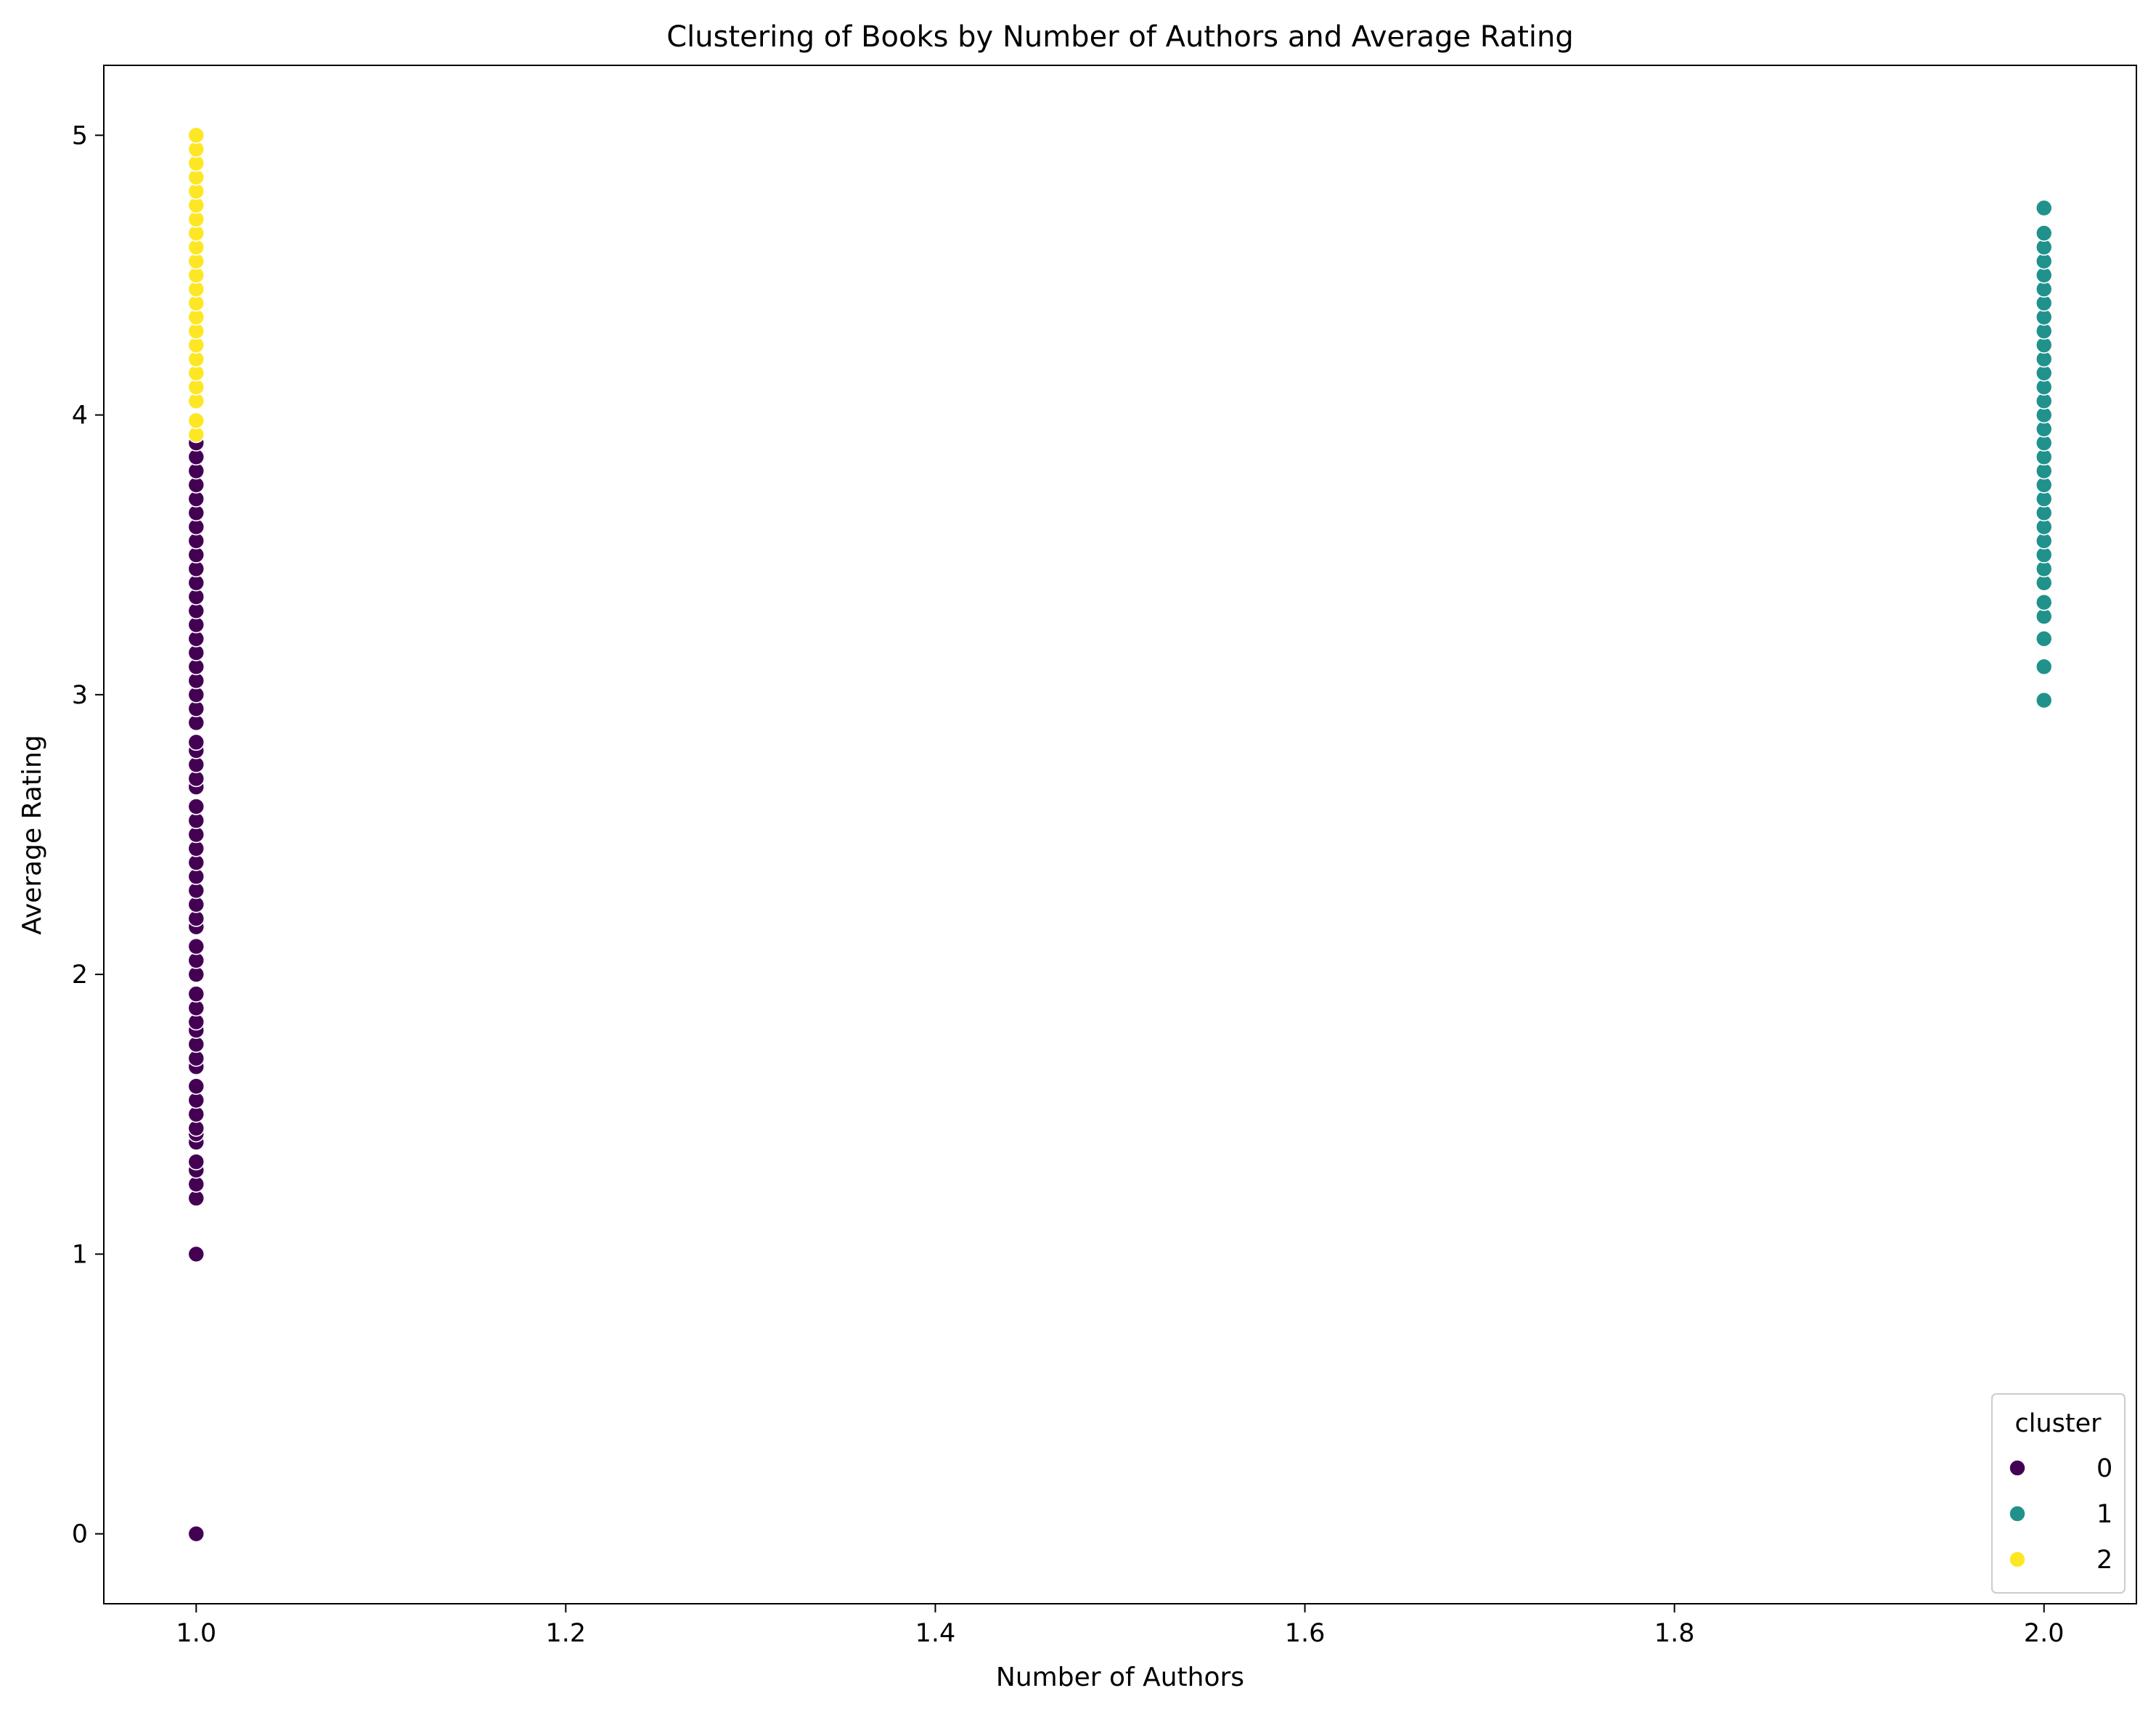  I want to click on legend-label-1: 1, so click(2104, 1514).